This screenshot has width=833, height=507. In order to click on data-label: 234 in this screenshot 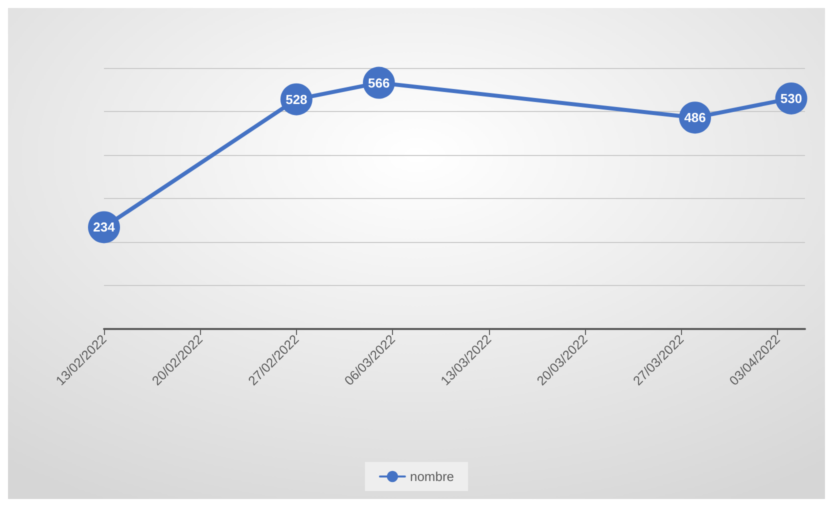, I will do `click(104, 227)`.